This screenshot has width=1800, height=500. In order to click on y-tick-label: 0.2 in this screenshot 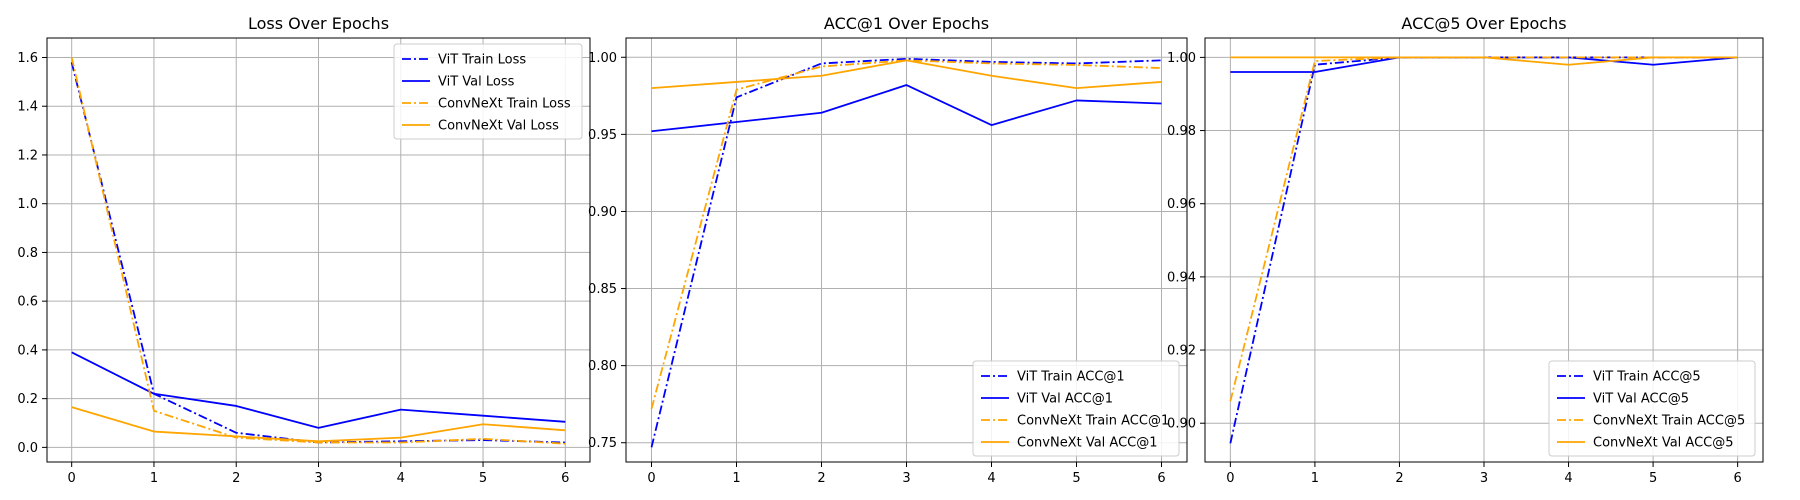, I will do `click(27, 399)`.